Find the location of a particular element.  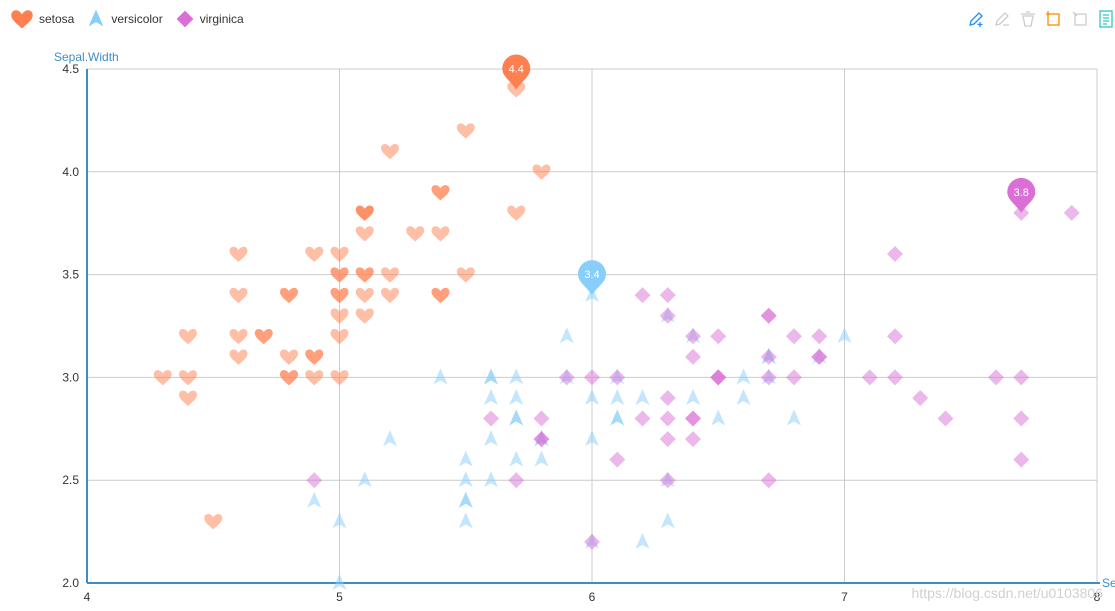

setosa-mark-point: 4.4 is located at coordinates (516, 72).